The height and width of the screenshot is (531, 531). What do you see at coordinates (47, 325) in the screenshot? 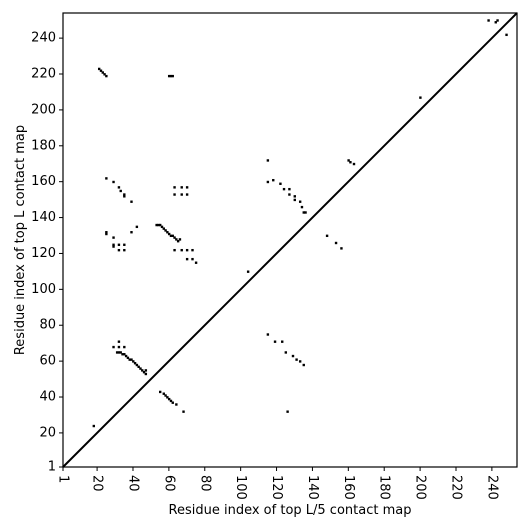
I see `y-tick-label: 80` at bounding box center [47, 325].